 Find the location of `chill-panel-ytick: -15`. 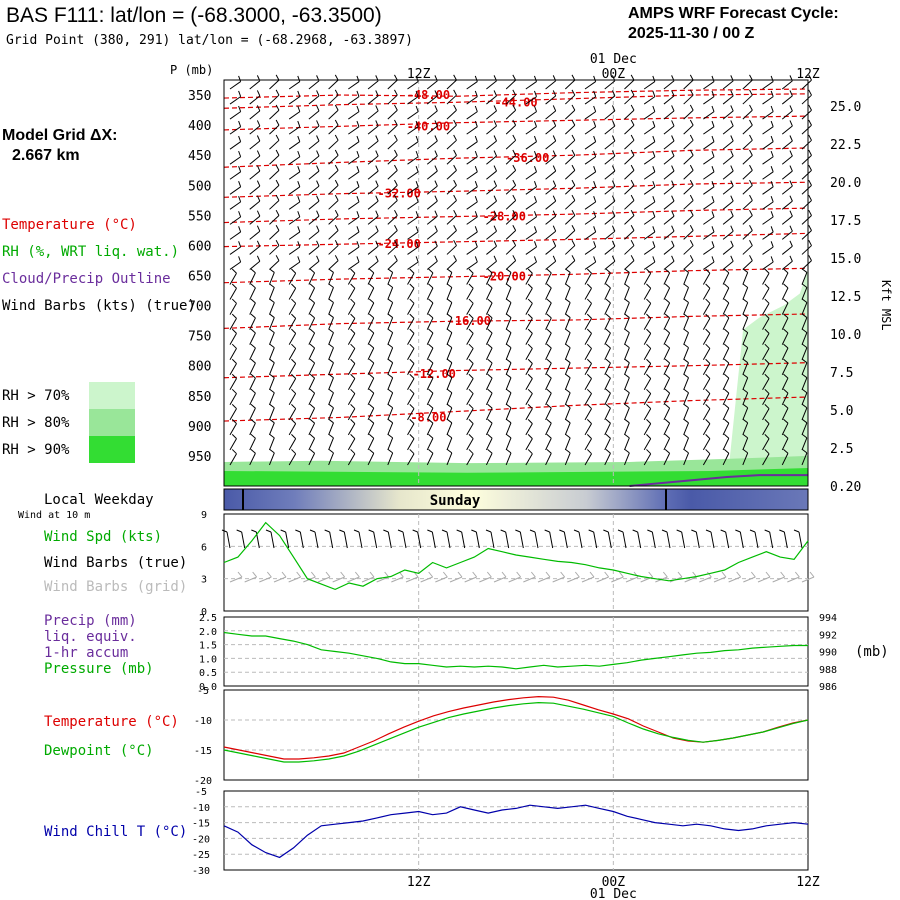

chill-panel-ytick: -15 is located at coordinates (201, 824).